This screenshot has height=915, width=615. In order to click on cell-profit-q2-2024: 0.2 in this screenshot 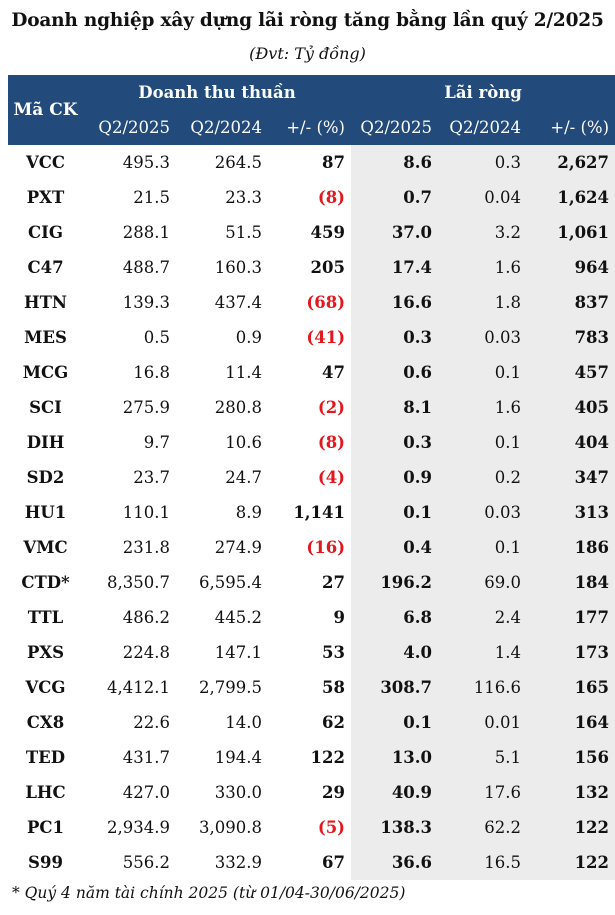, I will do `click(482, 477)`.